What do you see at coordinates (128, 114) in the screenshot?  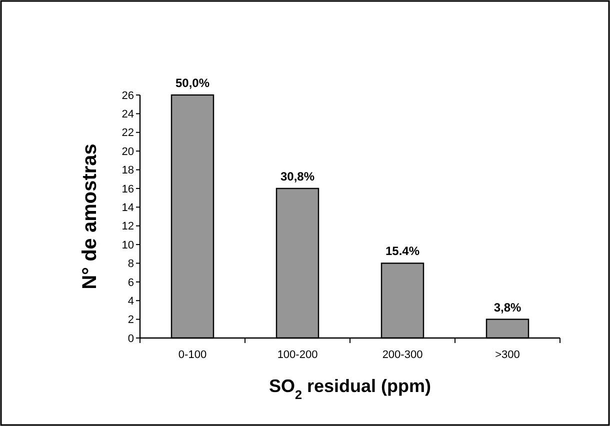 I see `y-tick-label: 24` at bounding box center [128, 114].